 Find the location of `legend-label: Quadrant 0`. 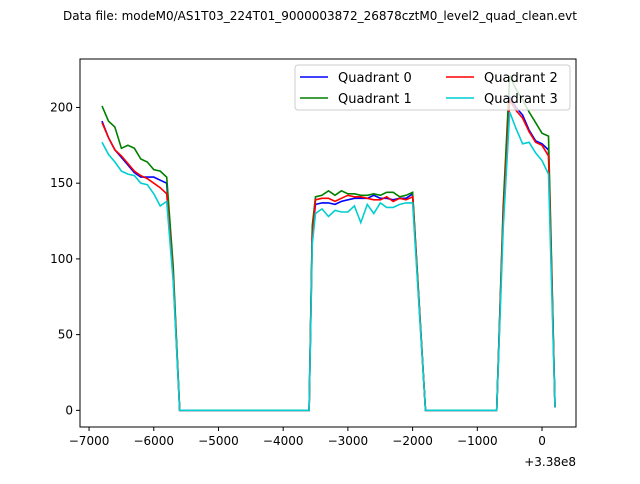

legend-label: Quadrant 0 is located at coordinates (375, 78).